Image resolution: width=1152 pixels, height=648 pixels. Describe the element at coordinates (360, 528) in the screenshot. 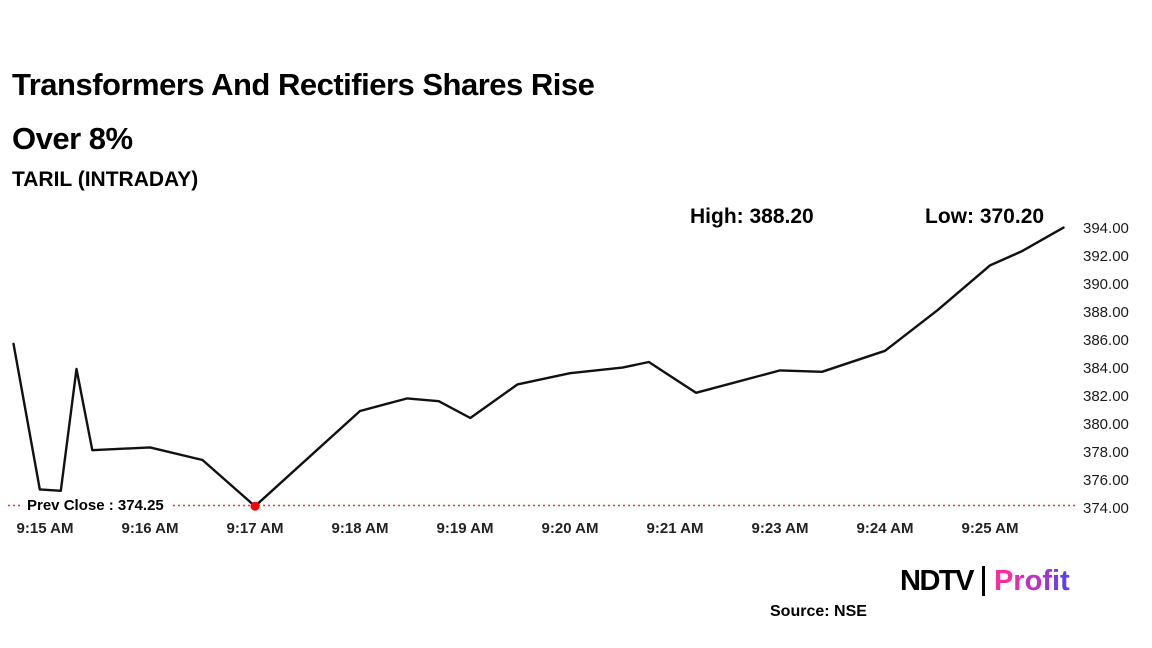

I see `x-axis-tick-label: 9:18 AM` at that location.